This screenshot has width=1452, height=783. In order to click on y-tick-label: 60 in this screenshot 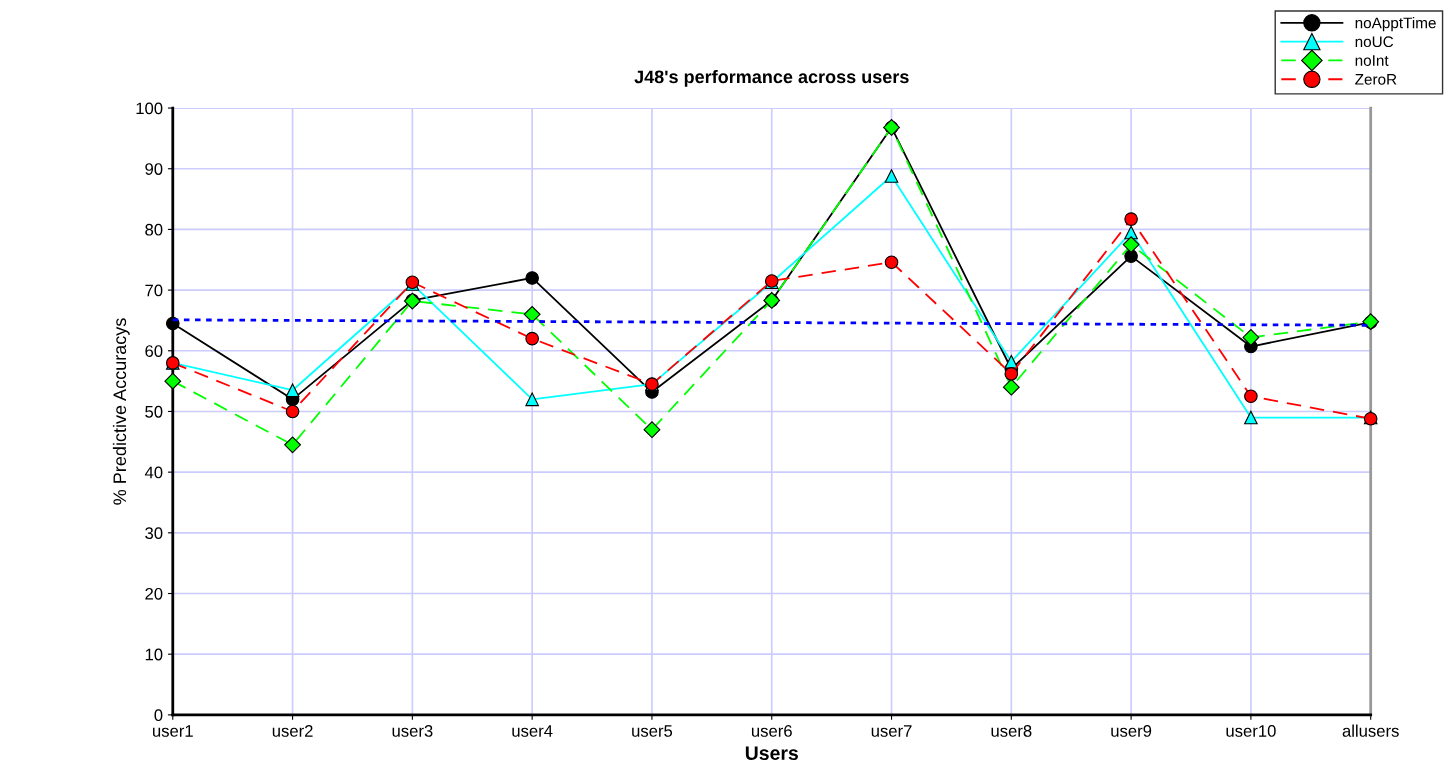, I will do `click(154, 351)`.